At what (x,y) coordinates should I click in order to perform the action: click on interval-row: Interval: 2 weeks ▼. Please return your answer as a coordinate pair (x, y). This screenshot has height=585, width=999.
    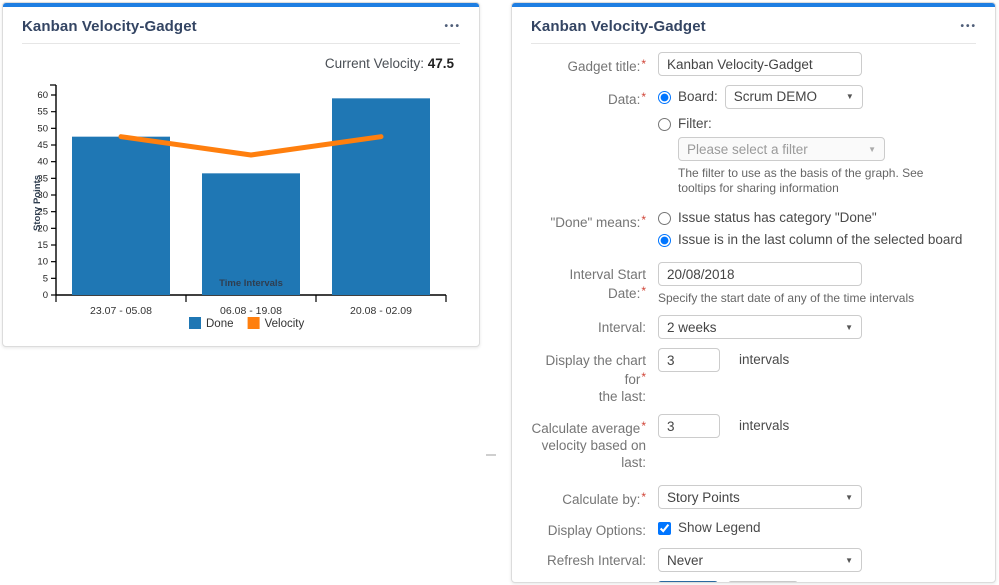
    Looking at the image, I should click on (752, 327).